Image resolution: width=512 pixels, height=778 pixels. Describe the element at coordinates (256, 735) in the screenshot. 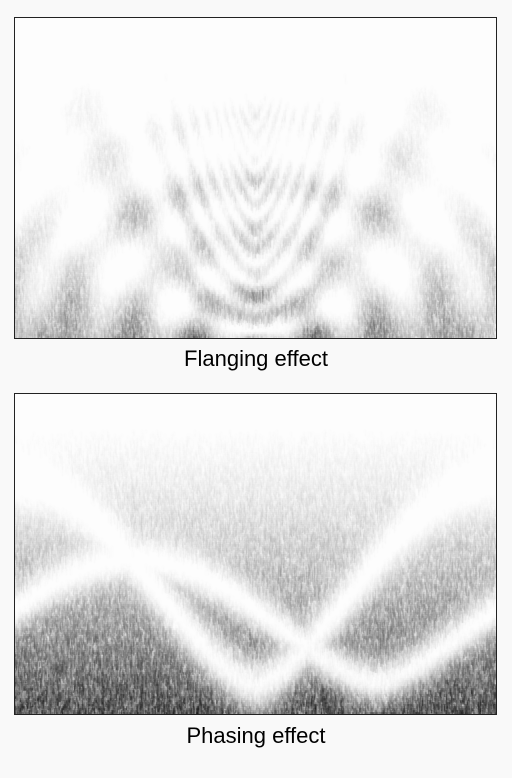

I see `phasing-caption: Phasing effect` at that location.